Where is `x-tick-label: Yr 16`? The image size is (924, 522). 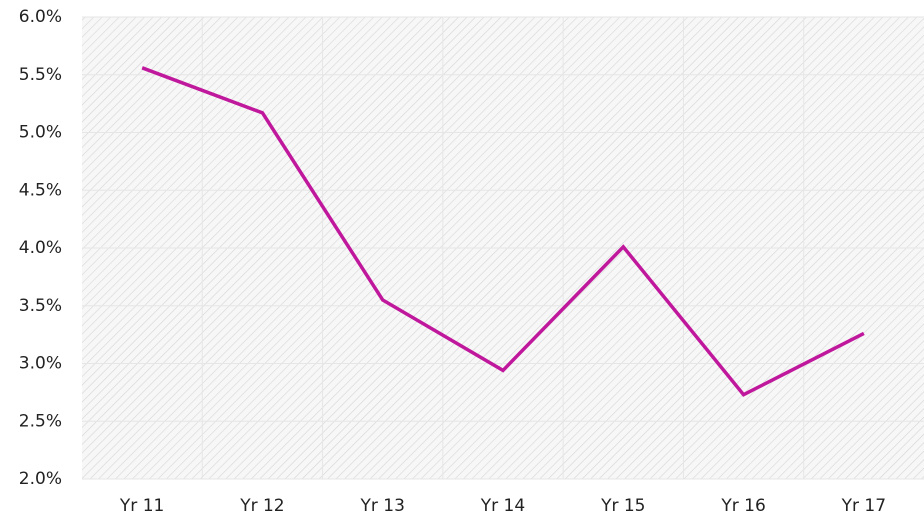
x-tick-label: Yr 16 is located at coordinates (742, 506).